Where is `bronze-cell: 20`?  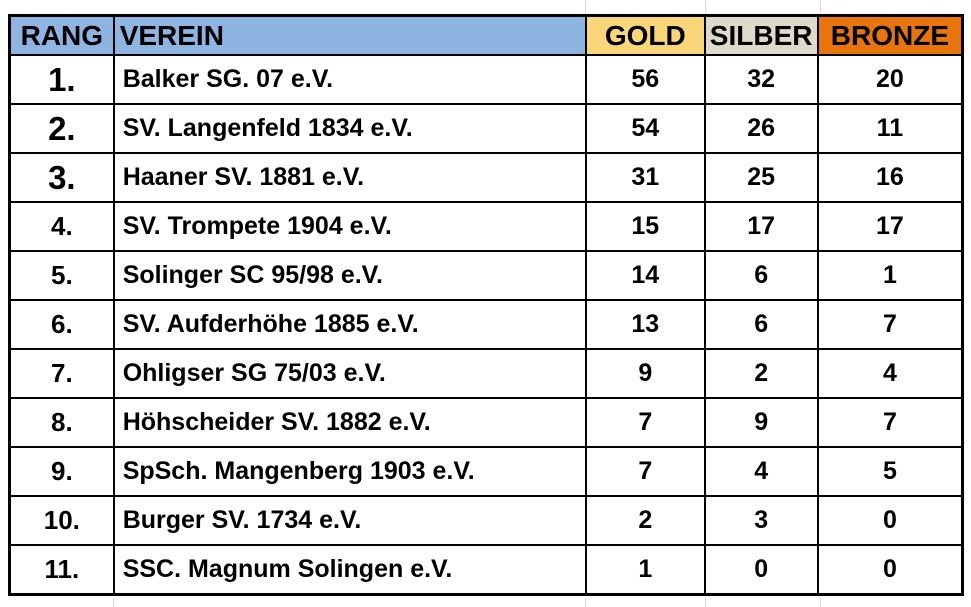 bronze-cell: 20 is located at coordinates (890, 79).